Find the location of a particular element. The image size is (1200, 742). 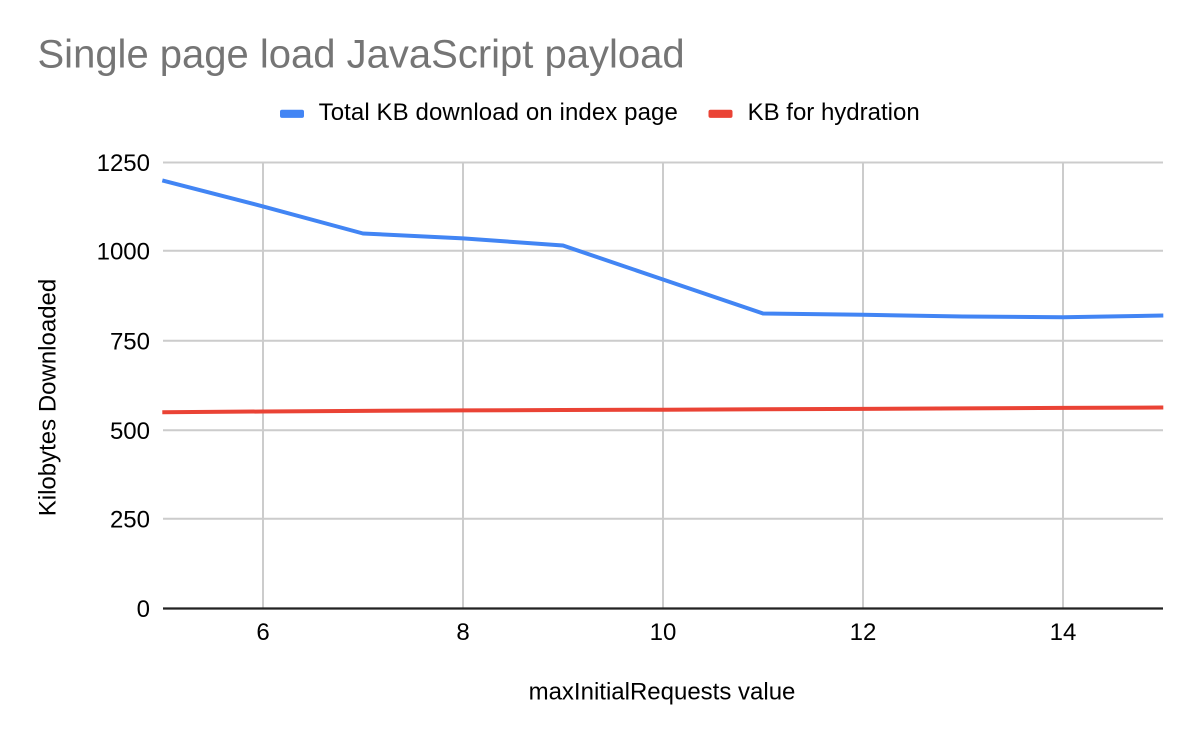

svg-text: 500 is located at coordinates (130, 431).